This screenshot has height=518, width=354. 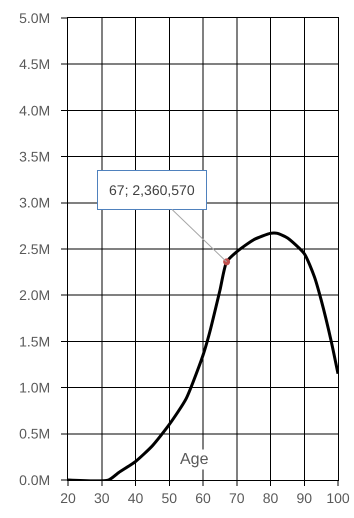 I want to click on y-tick-label: 2.5M, so click(x=34, y=248).